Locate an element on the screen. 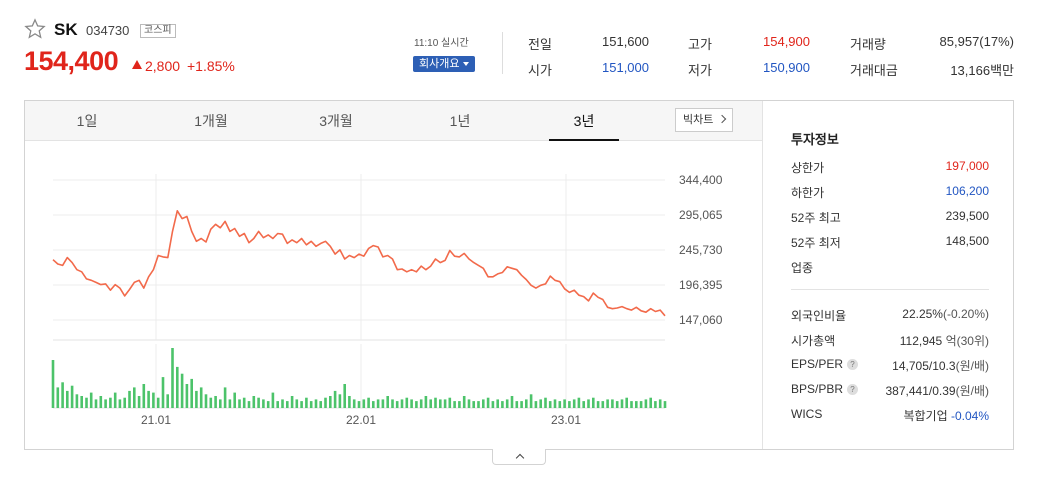 The image size is (1038, 477). bigchart-label: 빅차트 is located at coordinates (698, 120).